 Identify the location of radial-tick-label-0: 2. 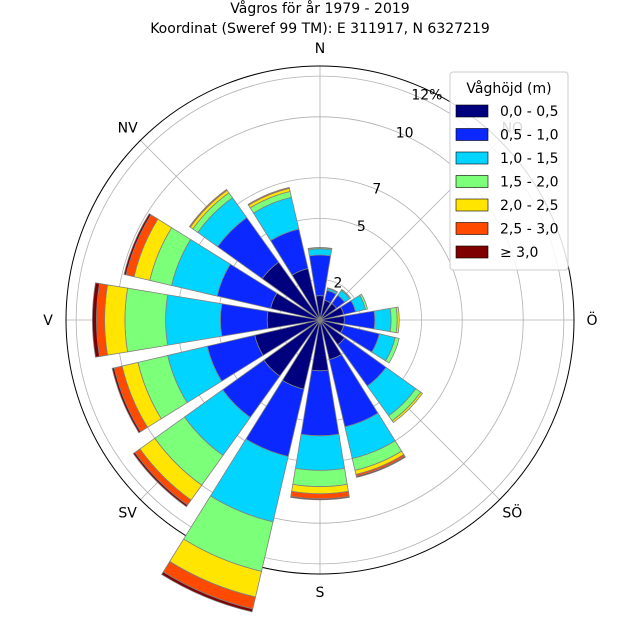
(338, 283).